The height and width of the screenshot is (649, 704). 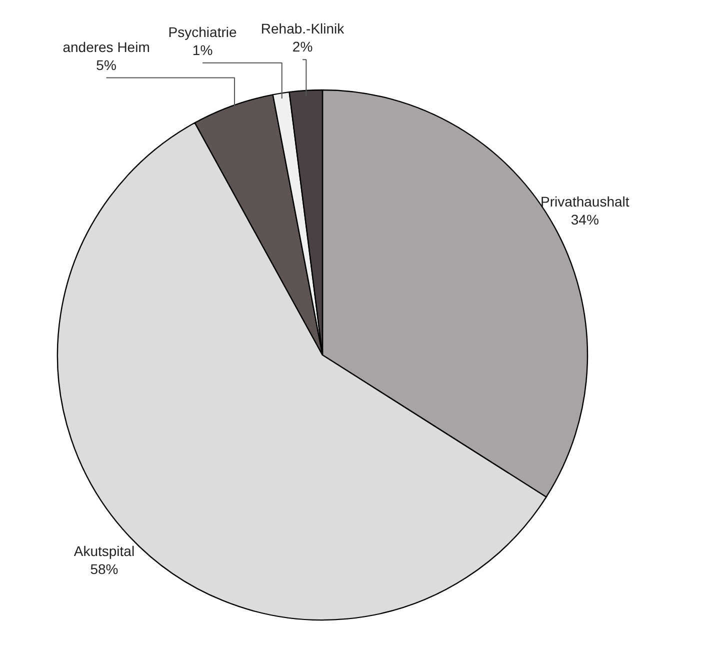 What do you see at coordinates (202, 50) in the screenshot?
I see `data-label: 1%` at bounding box center [202, 50].